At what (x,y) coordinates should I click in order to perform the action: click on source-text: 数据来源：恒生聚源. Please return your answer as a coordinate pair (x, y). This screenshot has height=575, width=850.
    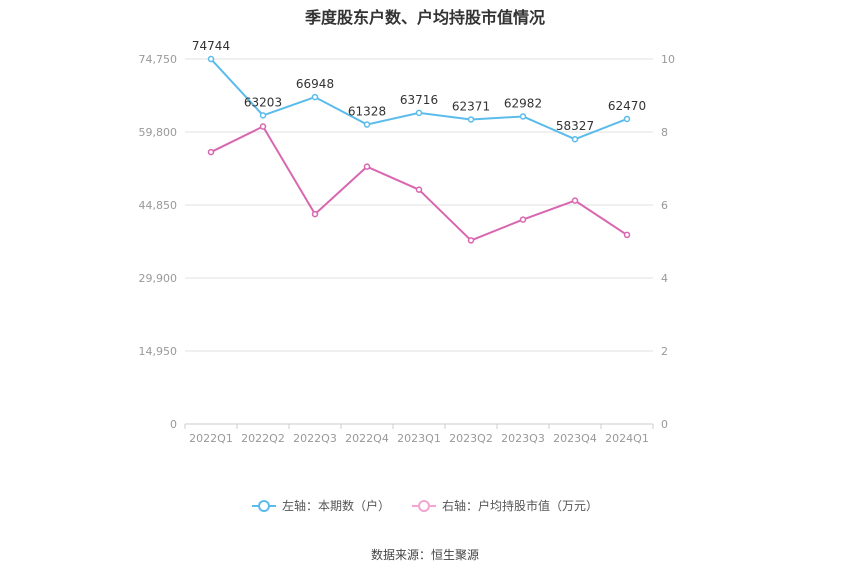
    Looking at the image, I should click on (424, 555).